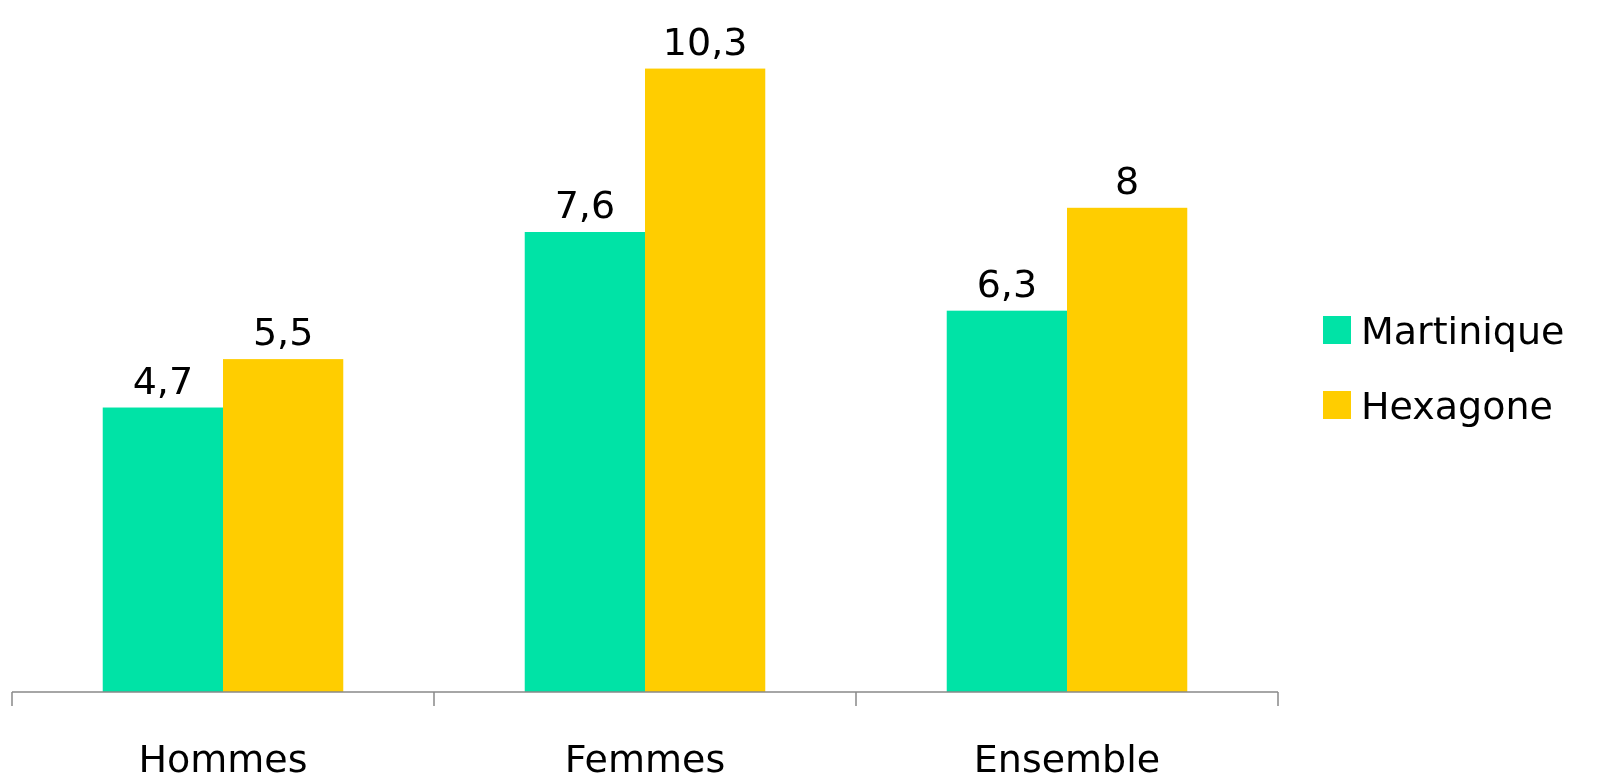 The height and width of the screenshot is (778, 1608). What do you see at coordinates (223, 757) in the screenshot?
I see `x-tick-label: Hommes` at bounding box center [223, 757].